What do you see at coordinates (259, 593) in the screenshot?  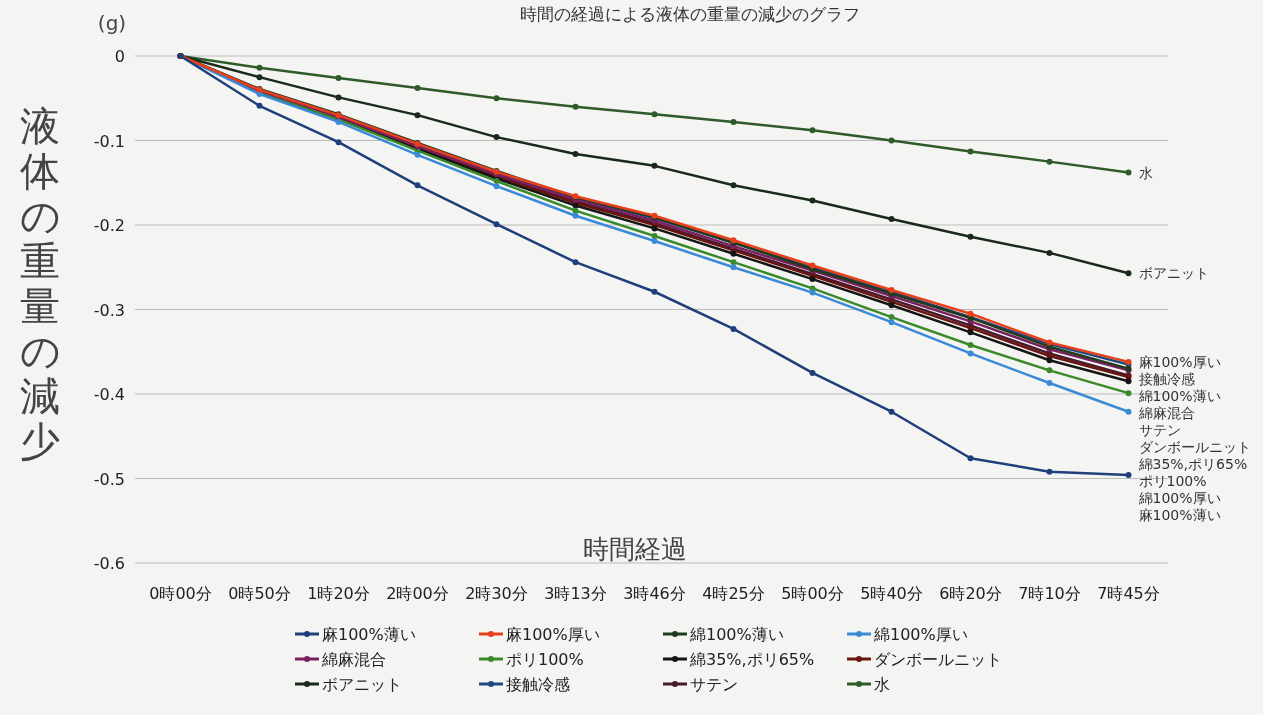 I see `x-tick-label: 0時50分` at bounding box center [259, 593].